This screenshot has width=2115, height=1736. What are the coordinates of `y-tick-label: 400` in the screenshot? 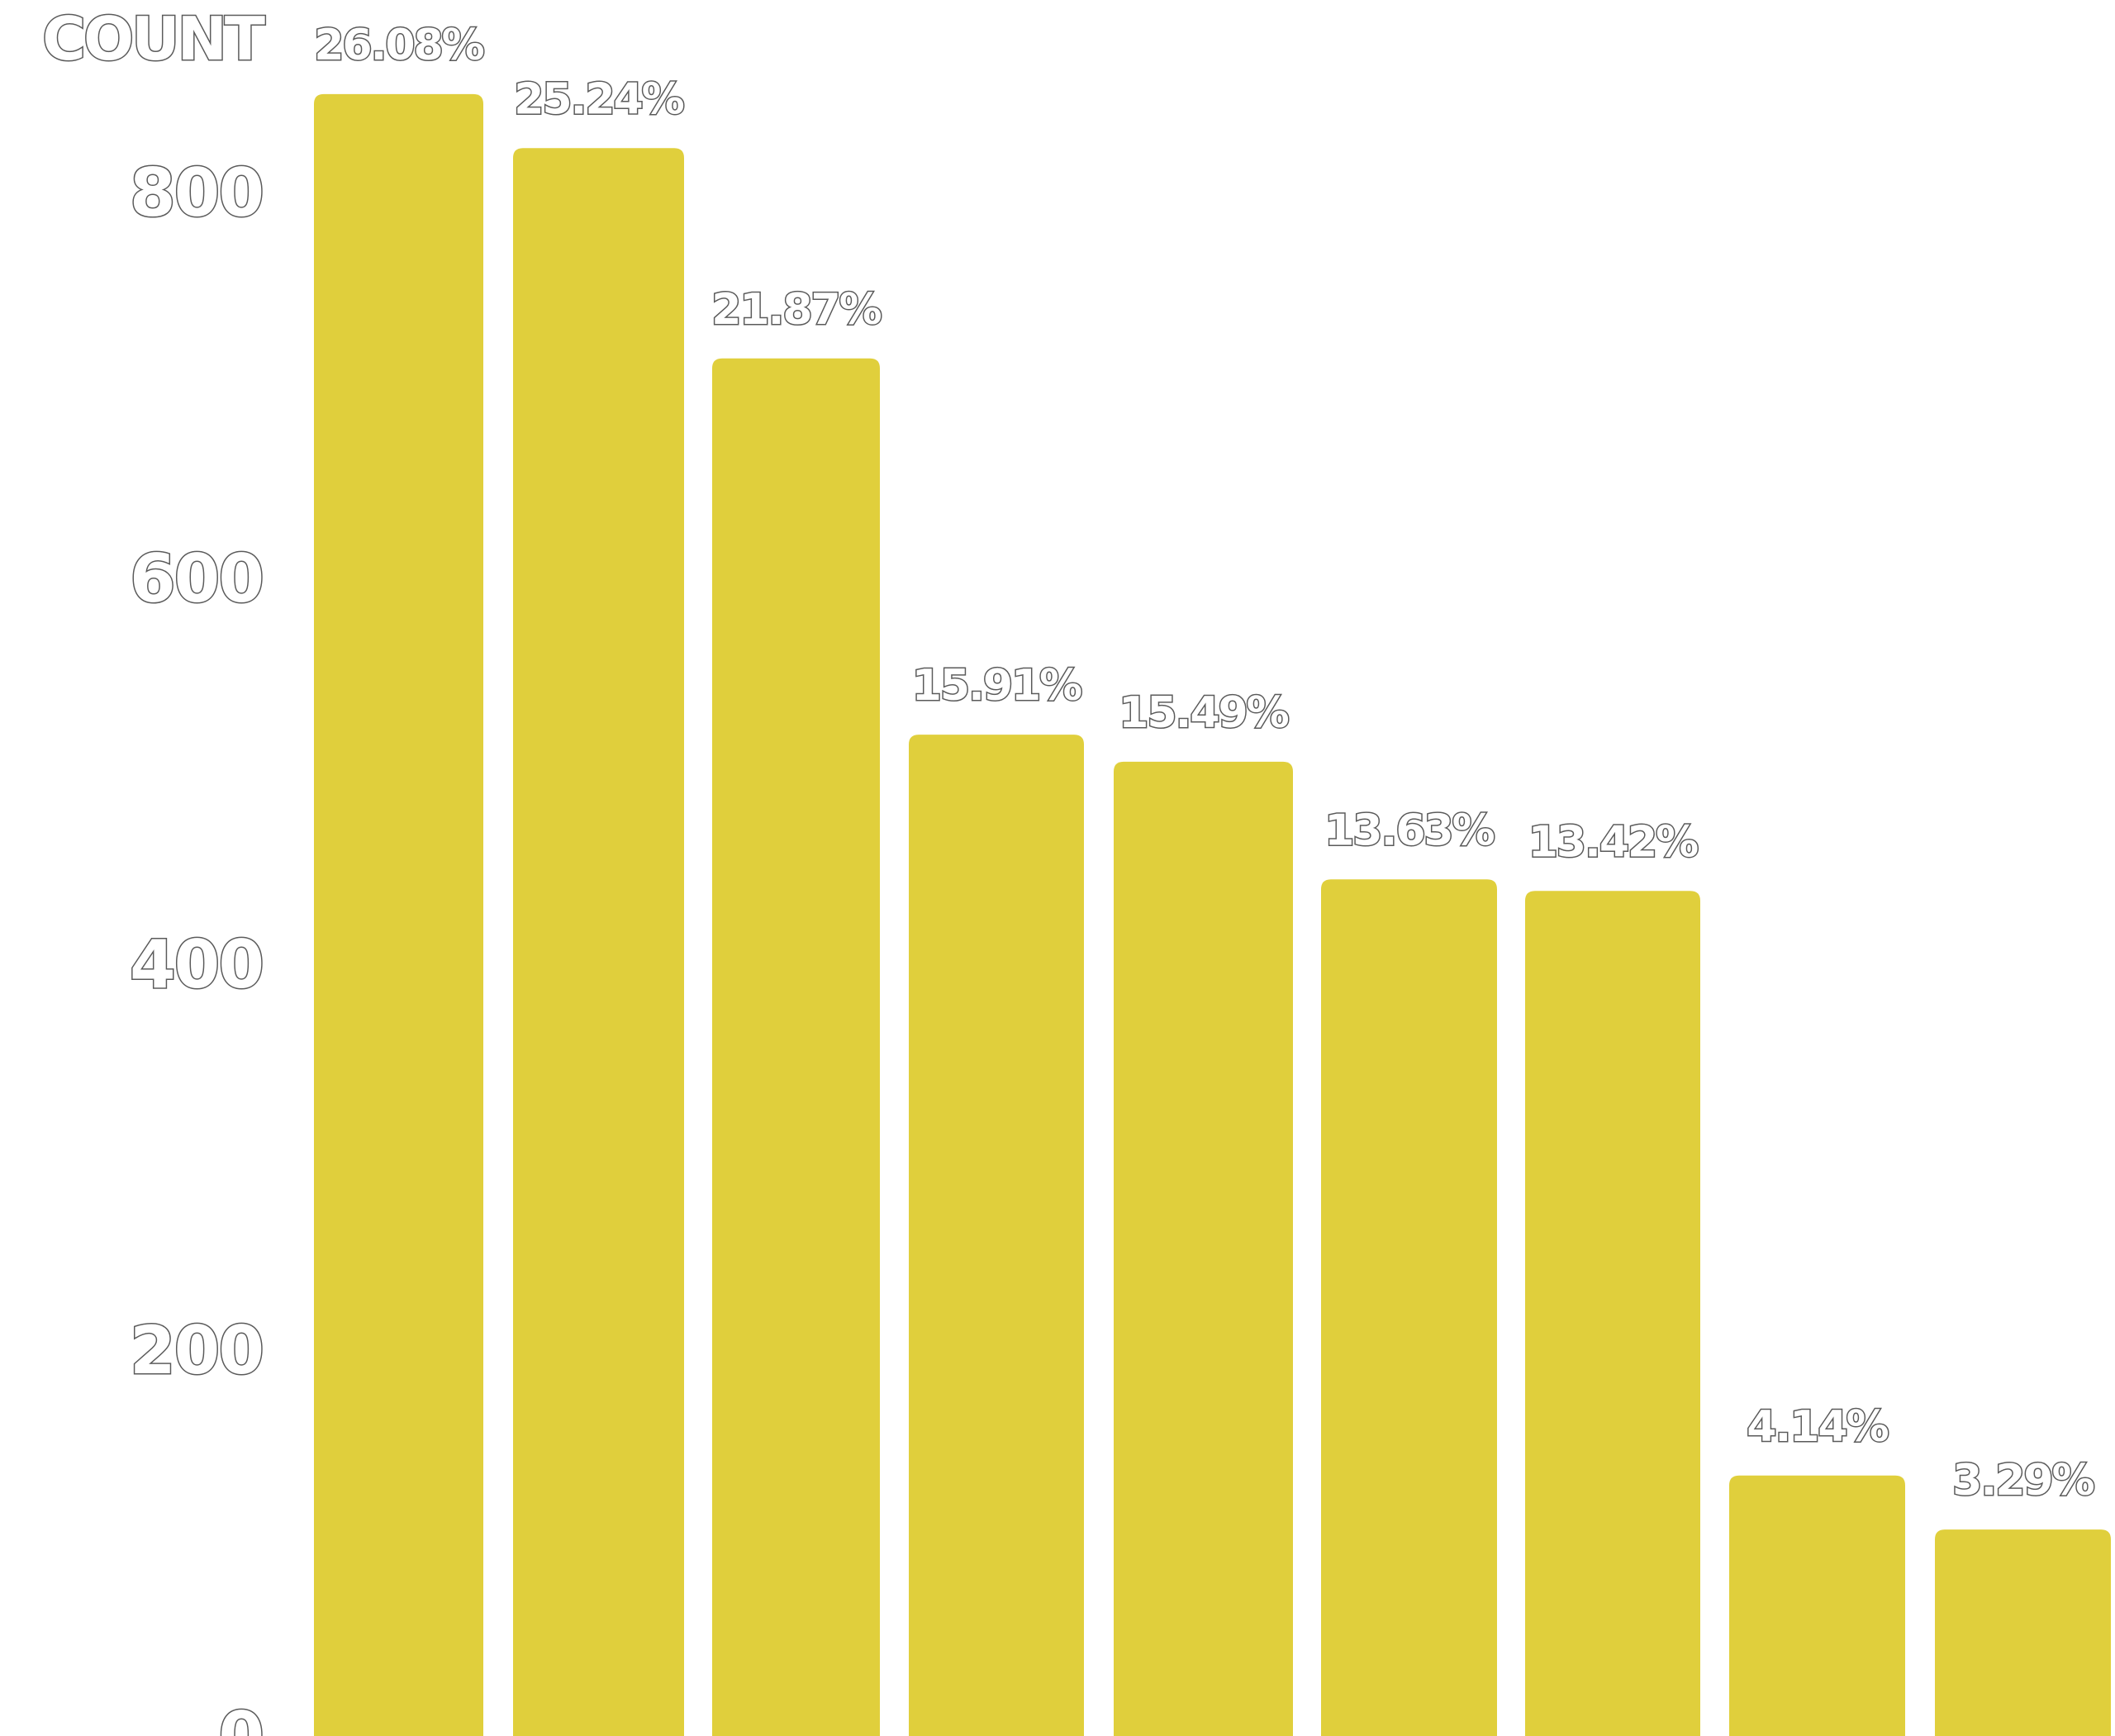 It's located at (196, 965).